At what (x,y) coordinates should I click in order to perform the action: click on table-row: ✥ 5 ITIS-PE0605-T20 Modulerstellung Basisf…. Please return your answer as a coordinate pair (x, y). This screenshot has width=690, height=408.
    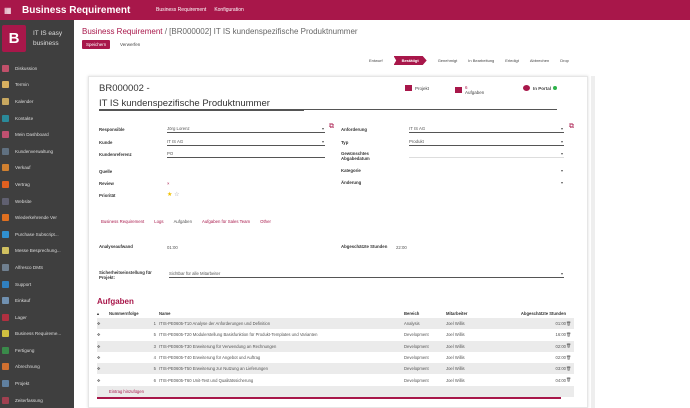
    Looking at the image, I should click on (335, 334).